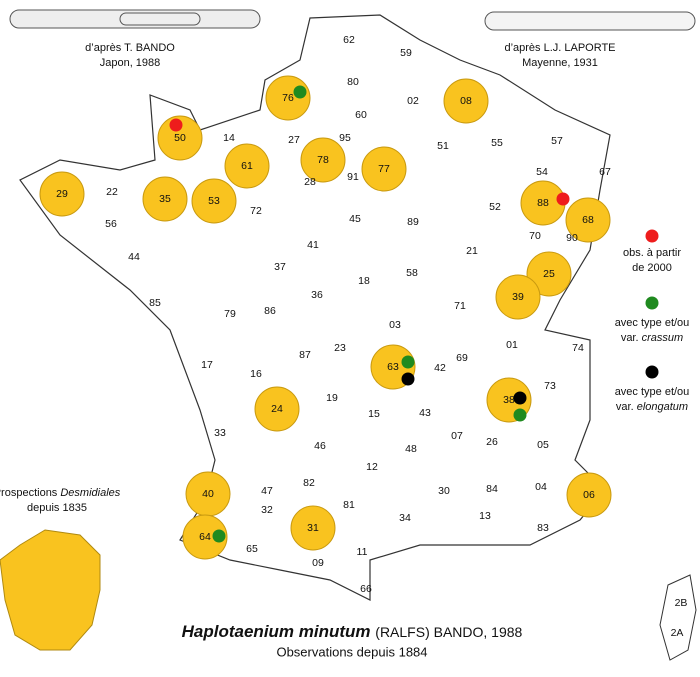  Describe the element at coordinates (364, 281) in the screenshot. I see `department-code: 18` at that location.